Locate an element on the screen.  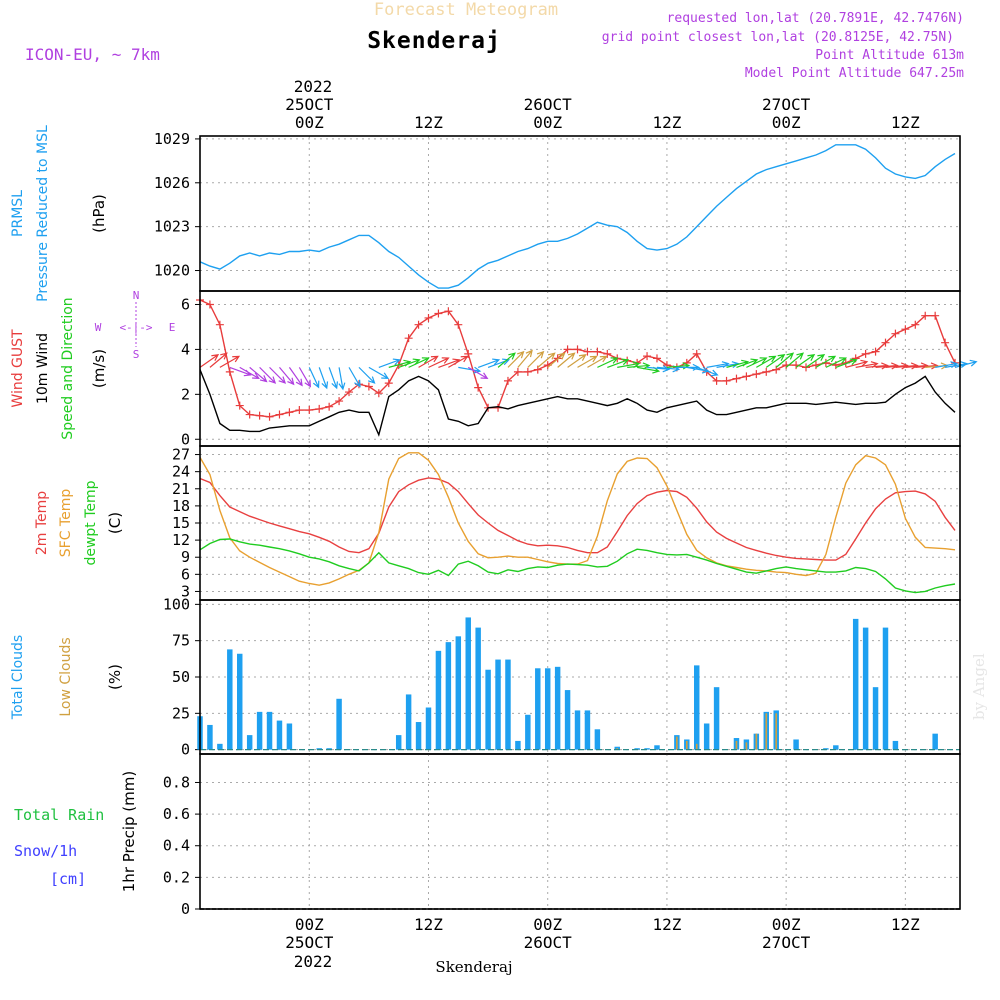
y-tick-label: 75 is located at coordinates (181, 641).